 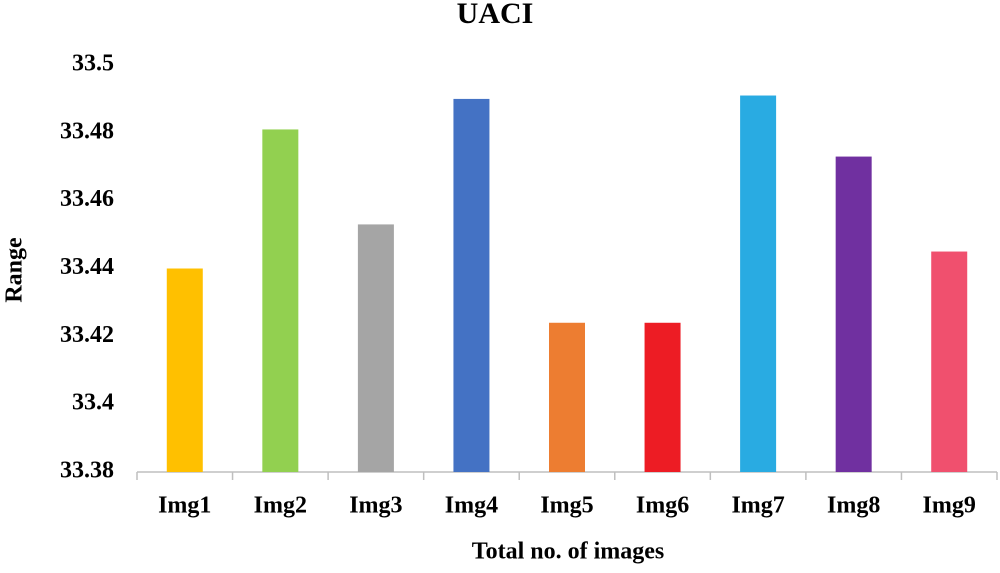 I want to click on x-tick-label: Img7, so click(x=757, y=506).